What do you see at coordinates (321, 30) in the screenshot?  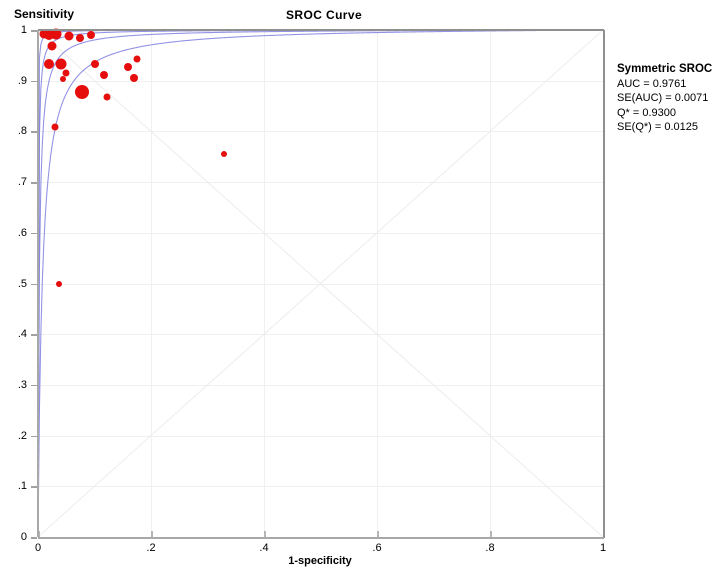 I see `plot-frame-top` at bounding box center [321, 30].